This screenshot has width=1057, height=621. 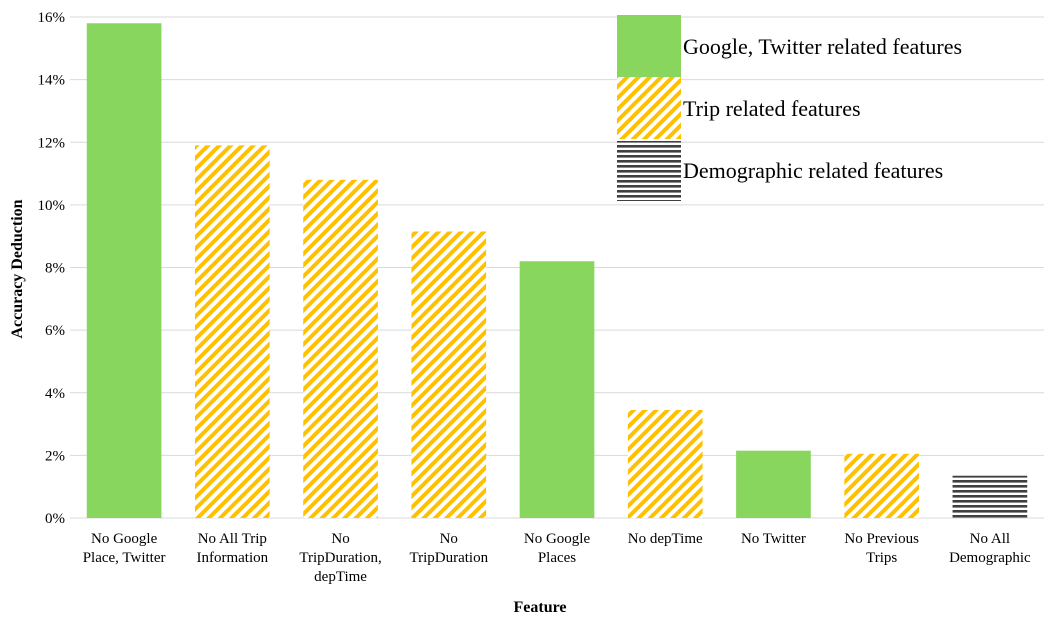 I want to click on y-tick-label: 16%, so click(x=52, y=18).